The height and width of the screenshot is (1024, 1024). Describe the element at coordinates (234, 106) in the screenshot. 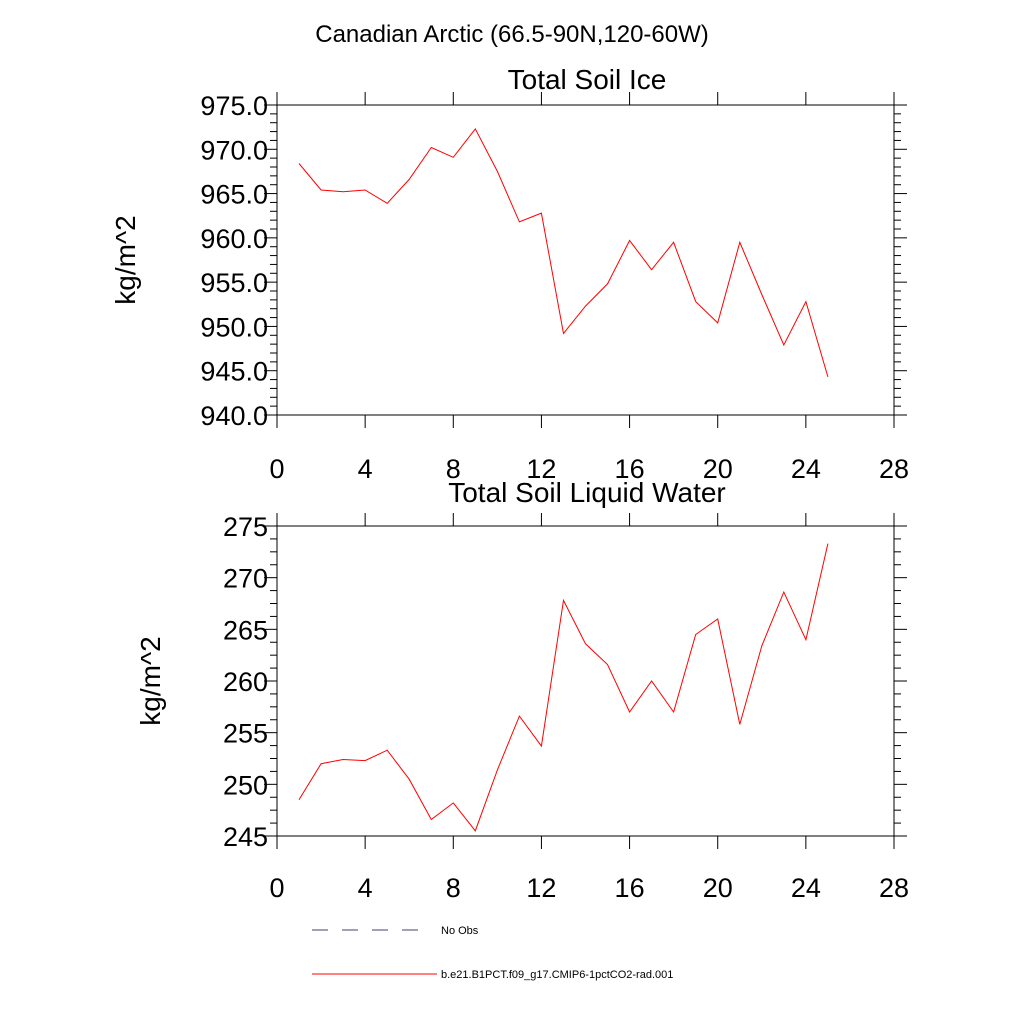

I see `y-tick-label: 975.0` at that location.